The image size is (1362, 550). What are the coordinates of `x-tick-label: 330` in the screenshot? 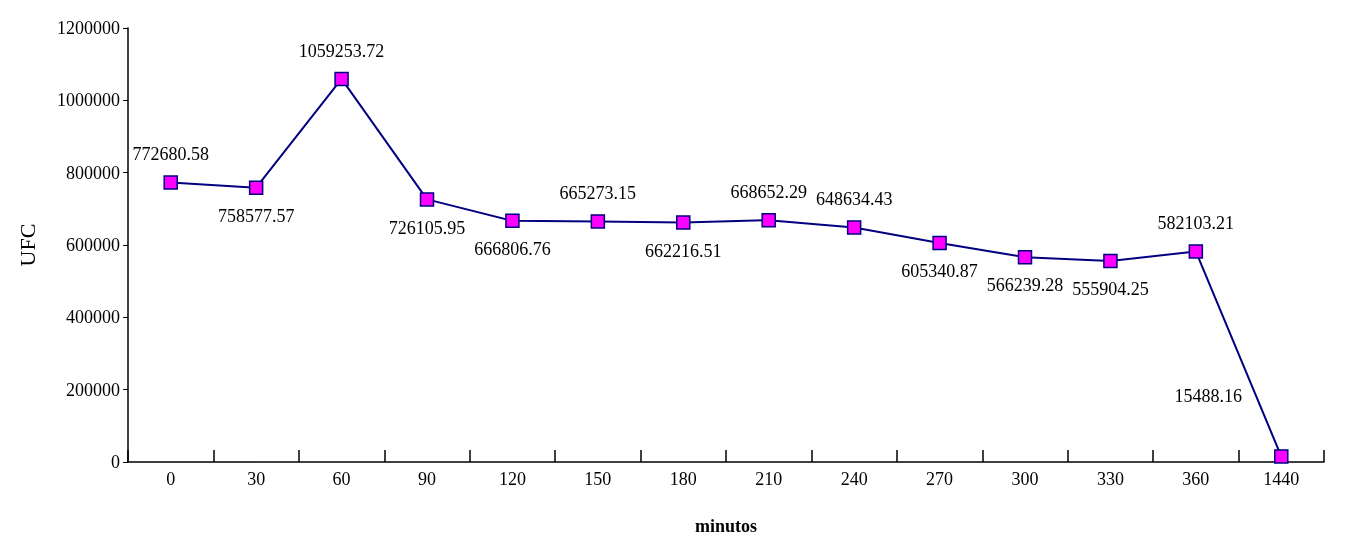 It's located at (1110, 479).